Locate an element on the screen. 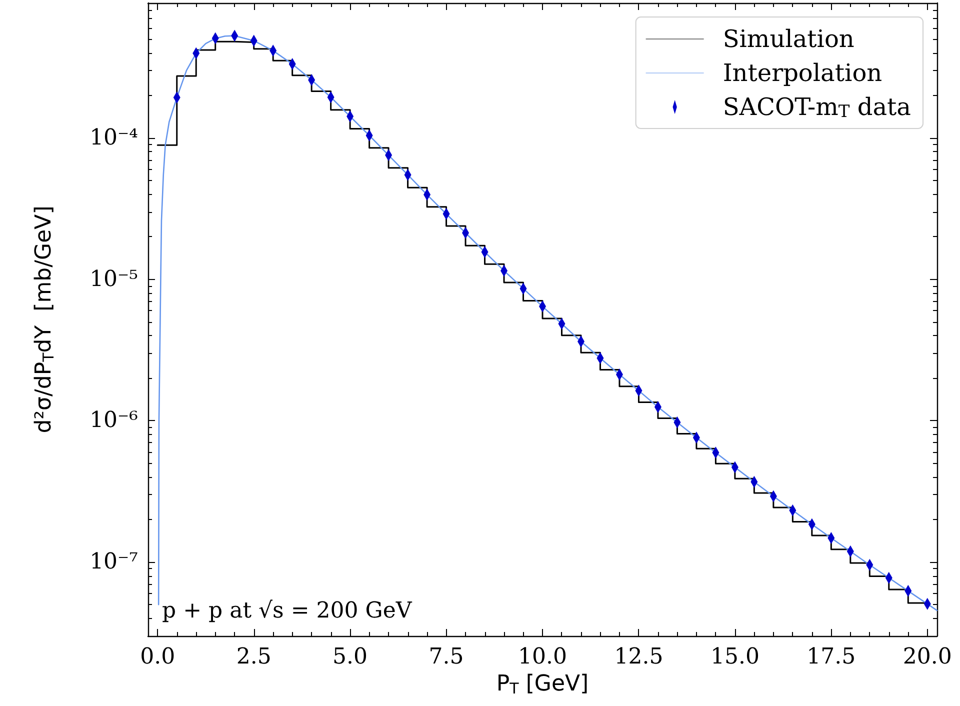  y-axis-title: d²σ/dPTdY [mb/GeV] is located at coordinates (45, 320).